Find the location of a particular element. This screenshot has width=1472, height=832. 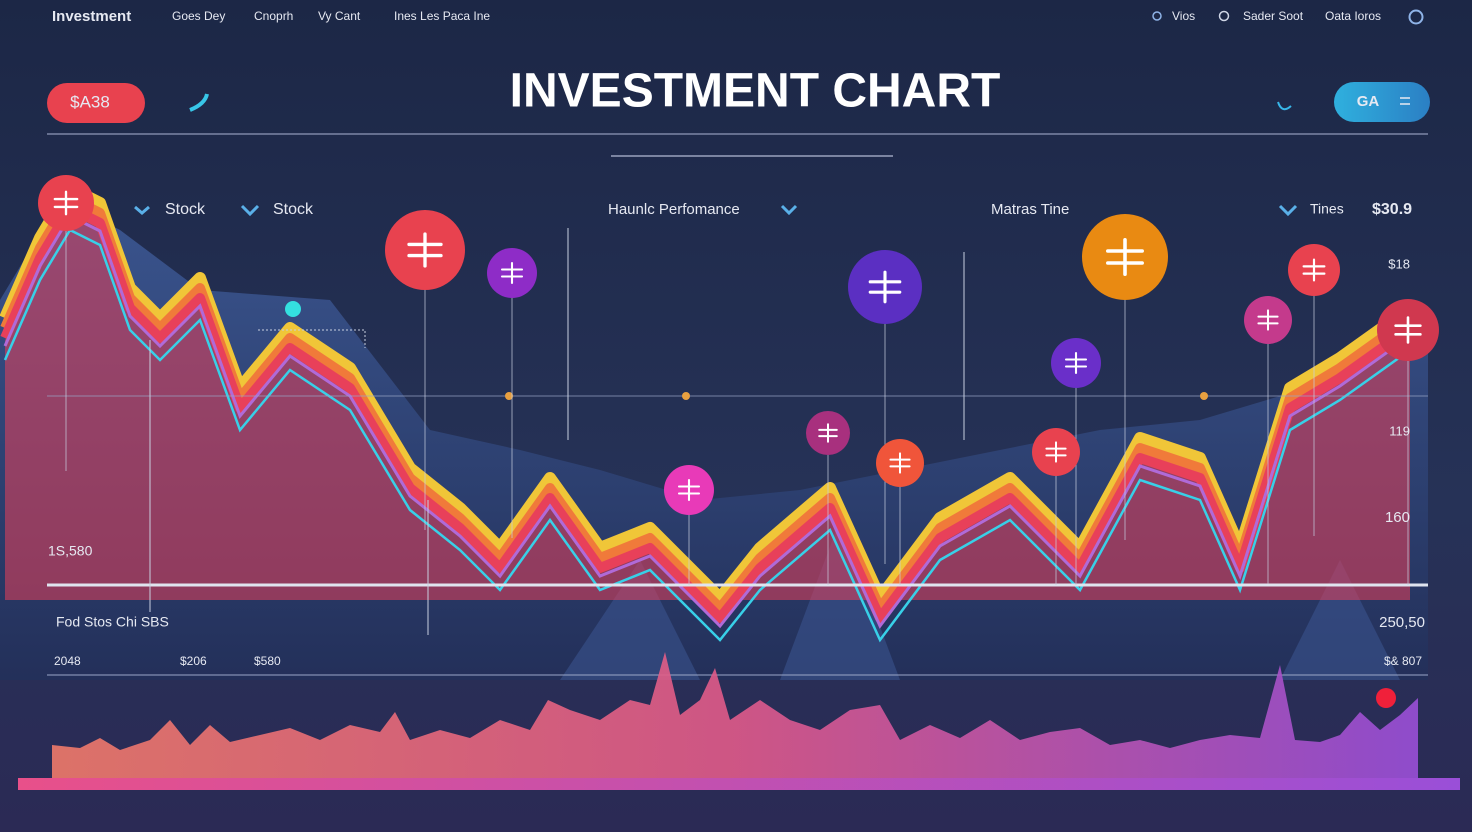

axis-label: Fod Stos Chi SBS is located at coordinates (112, 622).